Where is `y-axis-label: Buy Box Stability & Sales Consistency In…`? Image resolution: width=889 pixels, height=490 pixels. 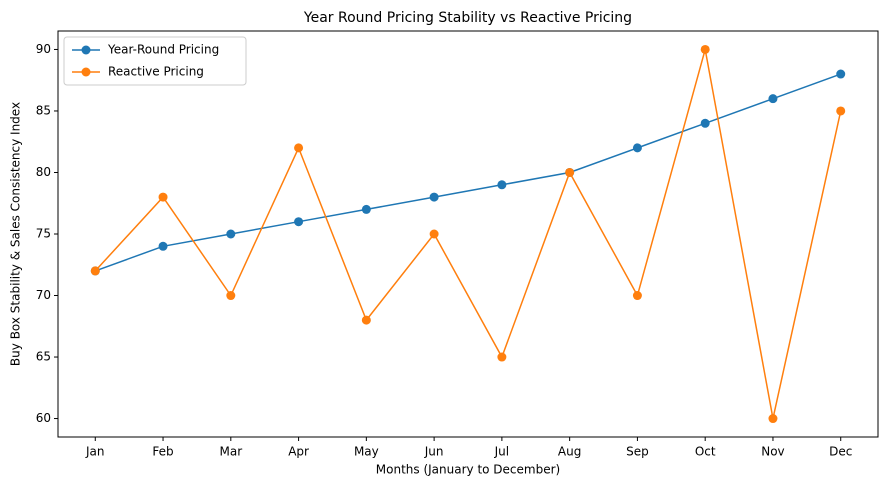
y-axis-label: Buy Box Stability & Sales Consistency In… is located at coordinates (16, 234).